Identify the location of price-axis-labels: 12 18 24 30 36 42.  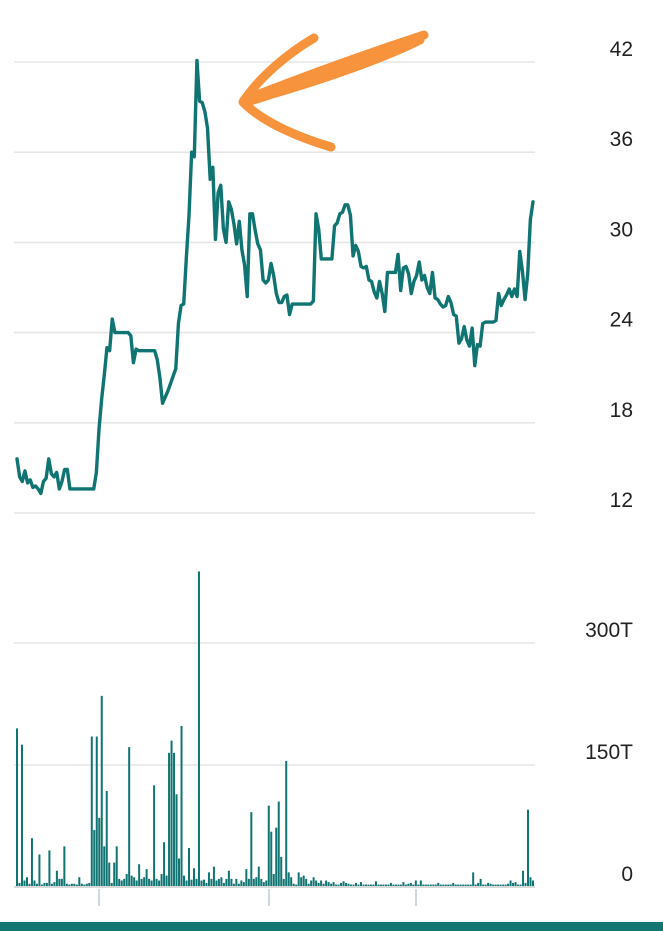
(622, 275).